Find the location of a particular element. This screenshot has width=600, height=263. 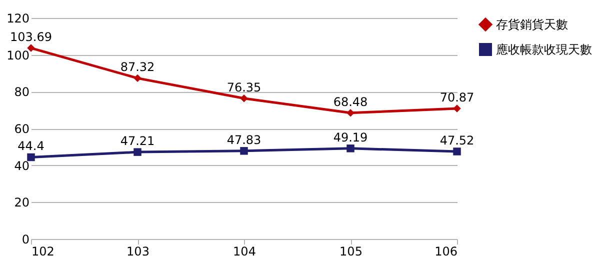

y-tick-label: 0 is located at coordinates (26, 239).